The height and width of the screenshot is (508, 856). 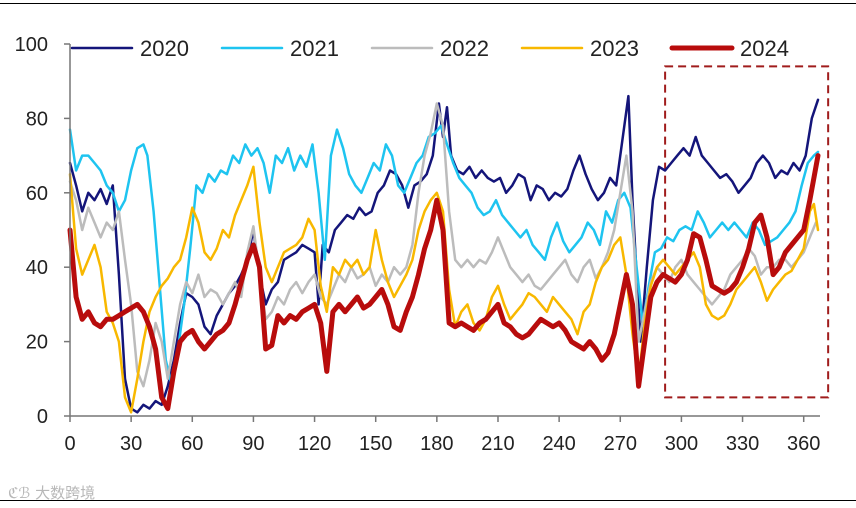 What do you see at coordinates (164, 48) in the screenshot?
I see `legend-label-2020: 2020` at bounding box center [164, 48].